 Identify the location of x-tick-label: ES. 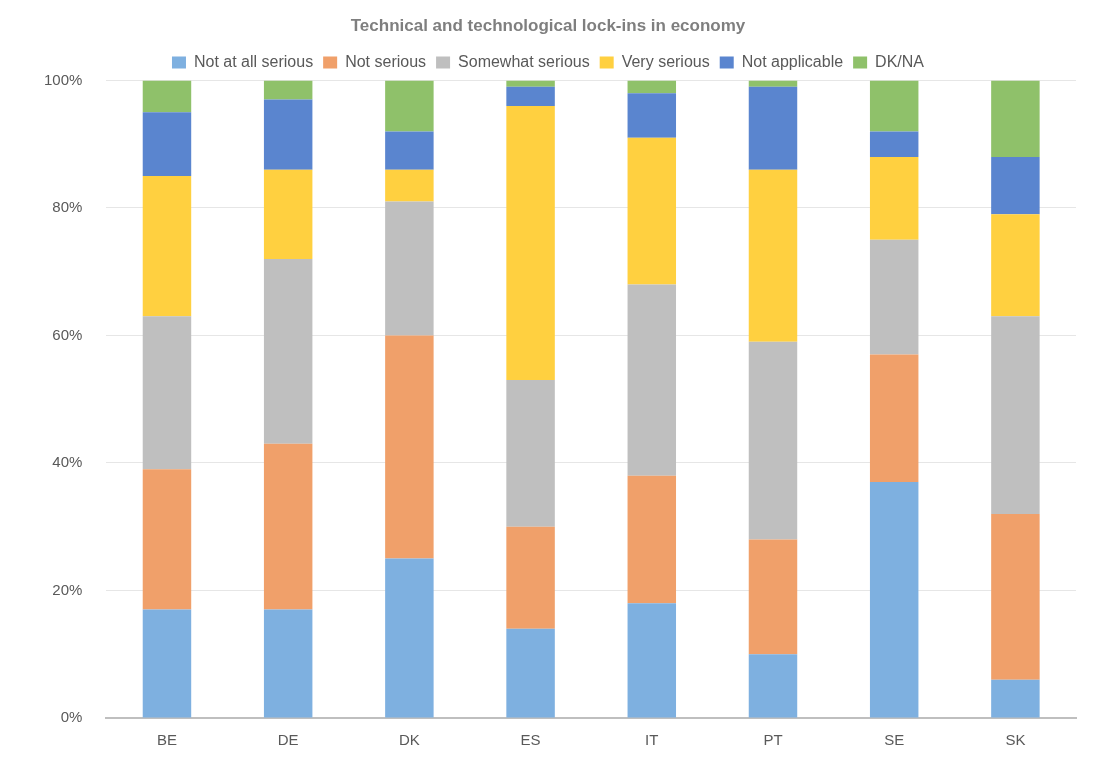
(530, 740).